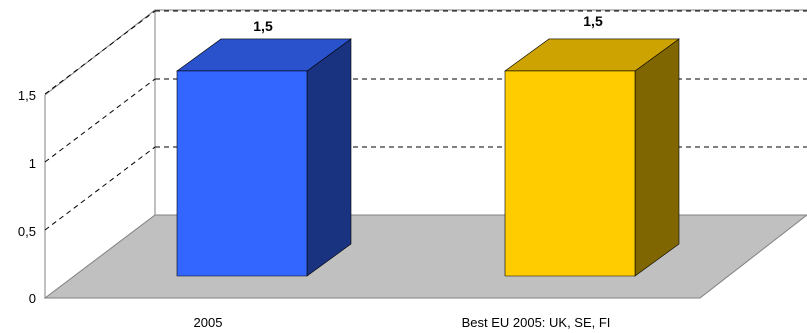  I want to click on data-label-1: 1,5, so click(593, 21).